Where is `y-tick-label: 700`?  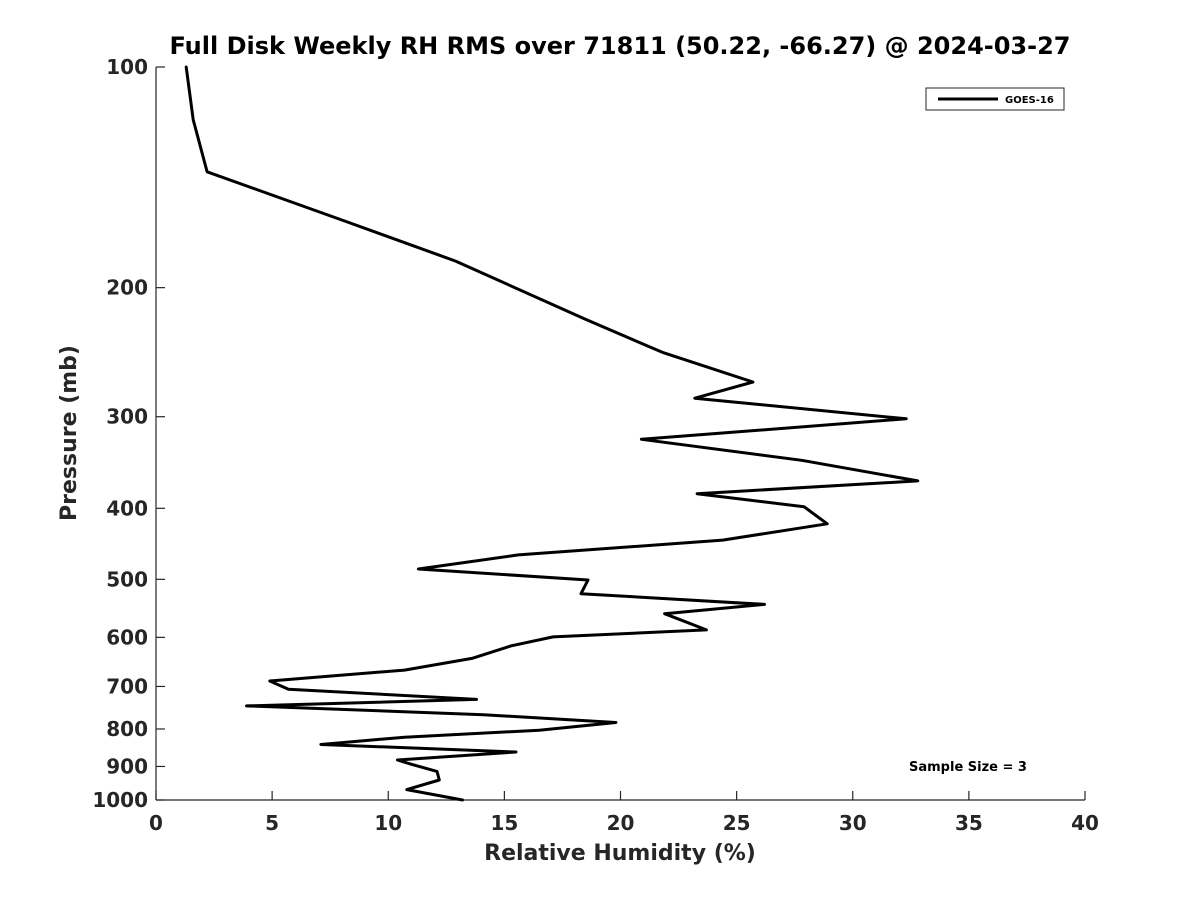 y-tick-label: 700 is located at coordinates (127, 686).